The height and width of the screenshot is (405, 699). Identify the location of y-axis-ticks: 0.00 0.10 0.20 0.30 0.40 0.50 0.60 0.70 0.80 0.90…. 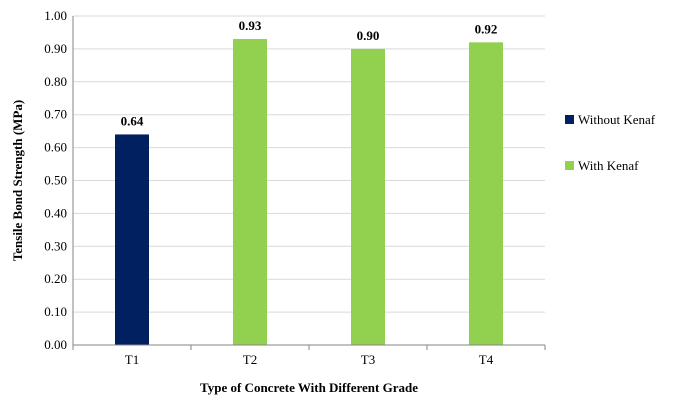
(55, 180).